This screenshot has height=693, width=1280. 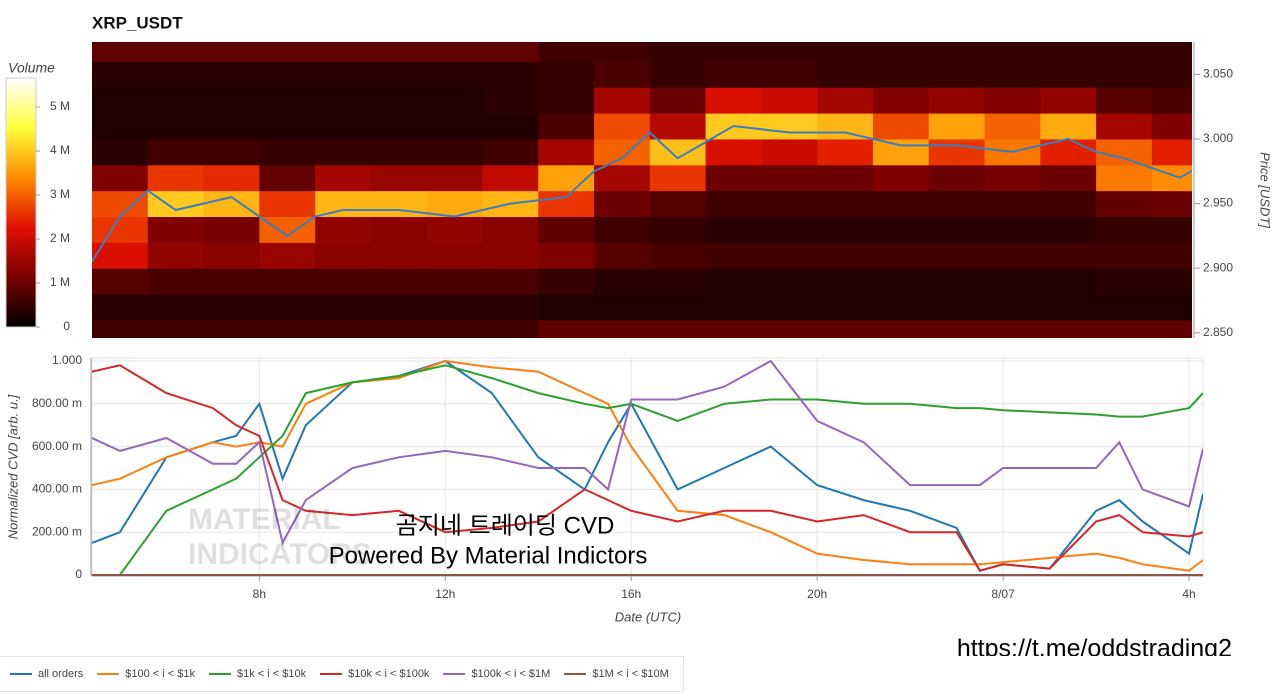 I want to click on colorbar-tick-label: 1 M, so click(x=60, y=282).